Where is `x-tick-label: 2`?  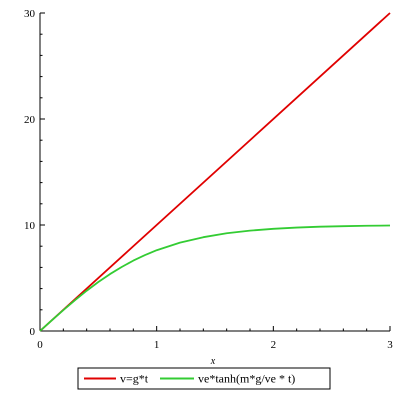
x-tick-label: 2 is located at coordinates (274, 345).